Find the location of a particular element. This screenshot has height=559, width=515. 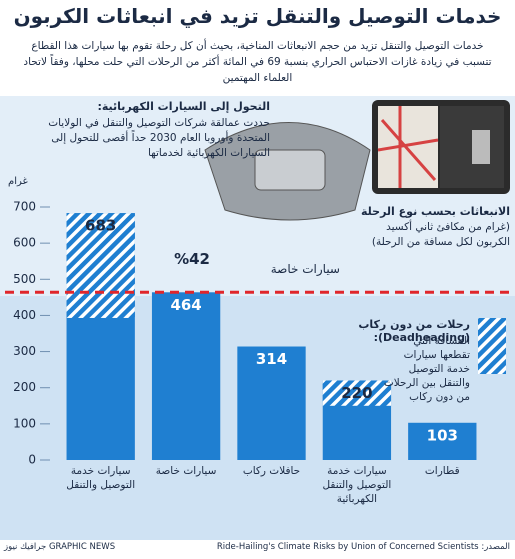

axis-heading: الانبعاثات بحسب نوع الرحلة is located at coordinates (435, 211).